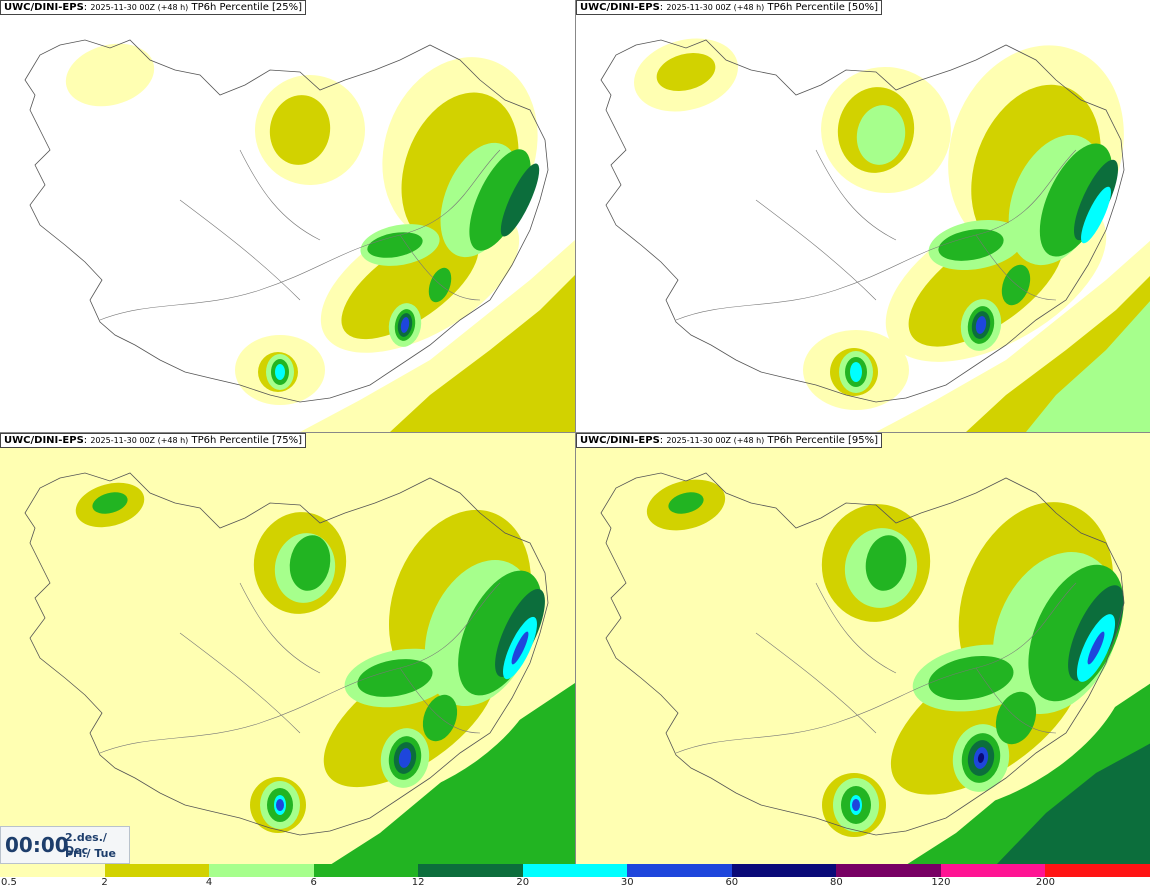 The width and height of the screenshot is (1150, 891). Describe the element at coordinates (523, 882) in the screenshot. I see `legend-tick-label: 20` at that location.